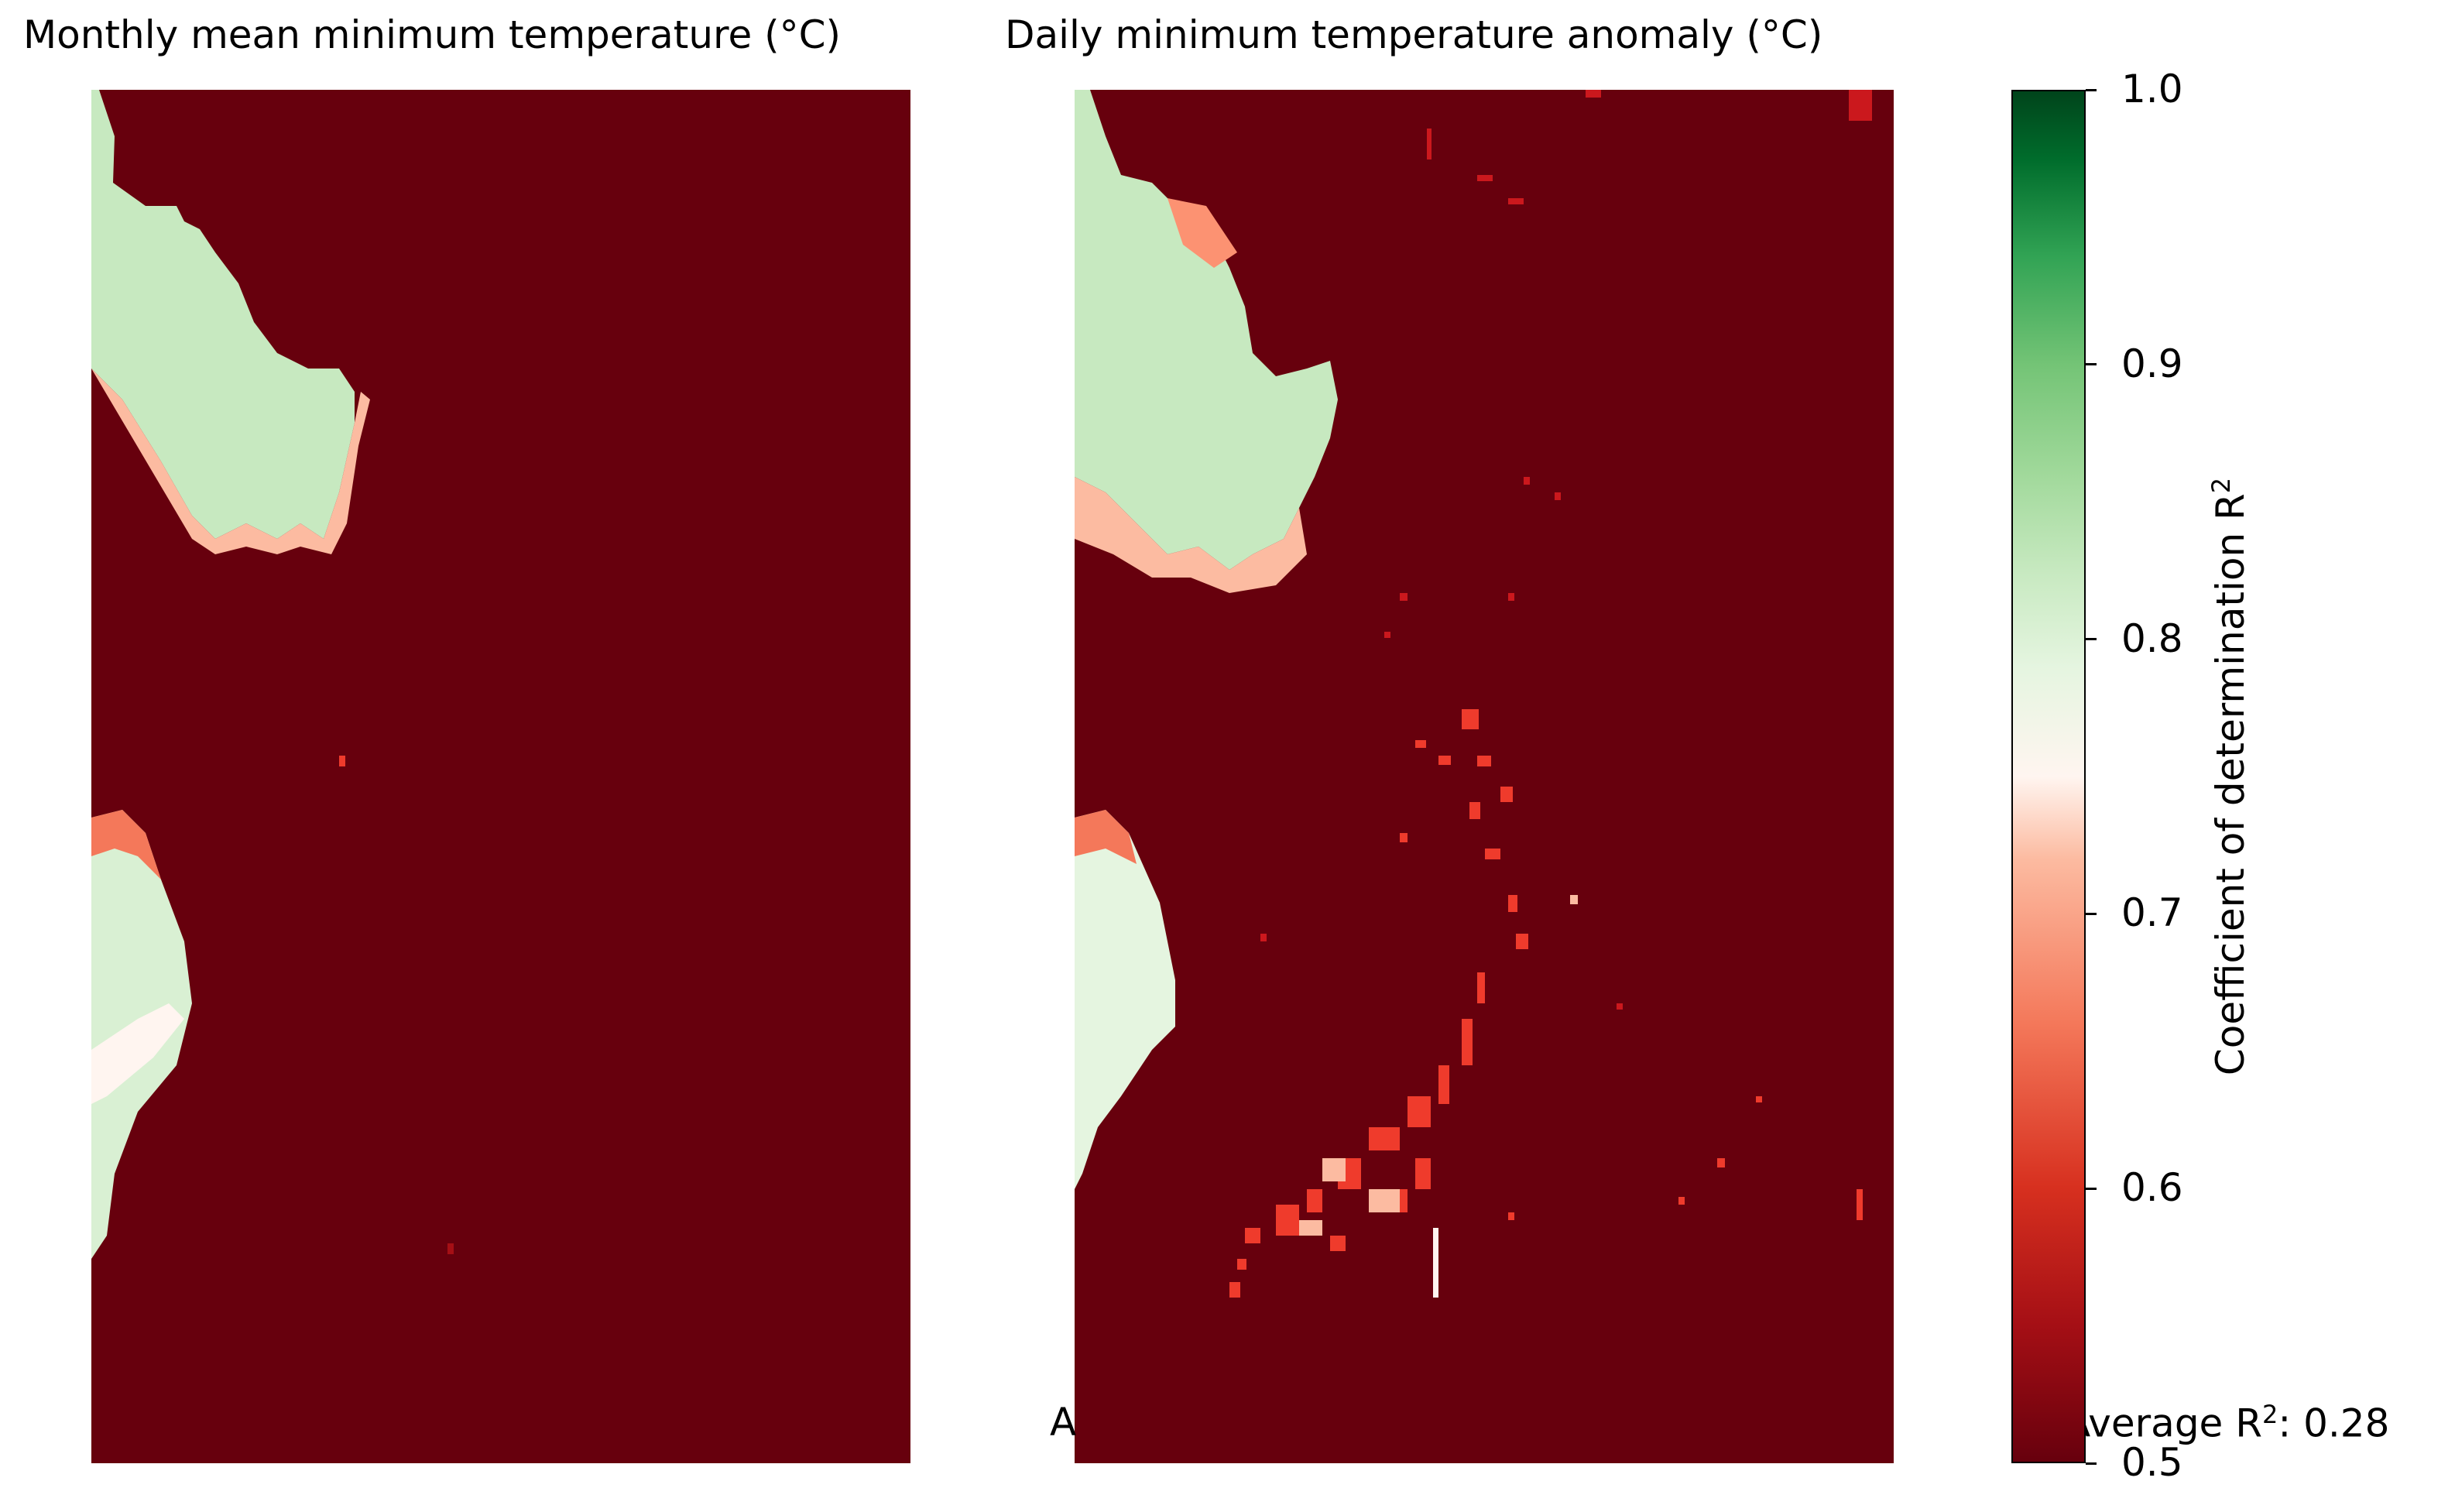  Describe the element at coordinates (1206, 330) in the screenshot. I see `right-heatmap-region-top` at that location.